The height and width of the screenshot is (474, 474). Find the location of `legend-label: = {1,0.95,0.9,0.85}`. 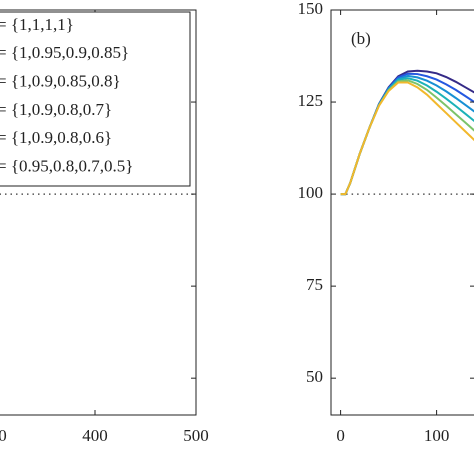

legend-label: = {1,0.95,0.9,0.85} is located at coordinates (64, 52).